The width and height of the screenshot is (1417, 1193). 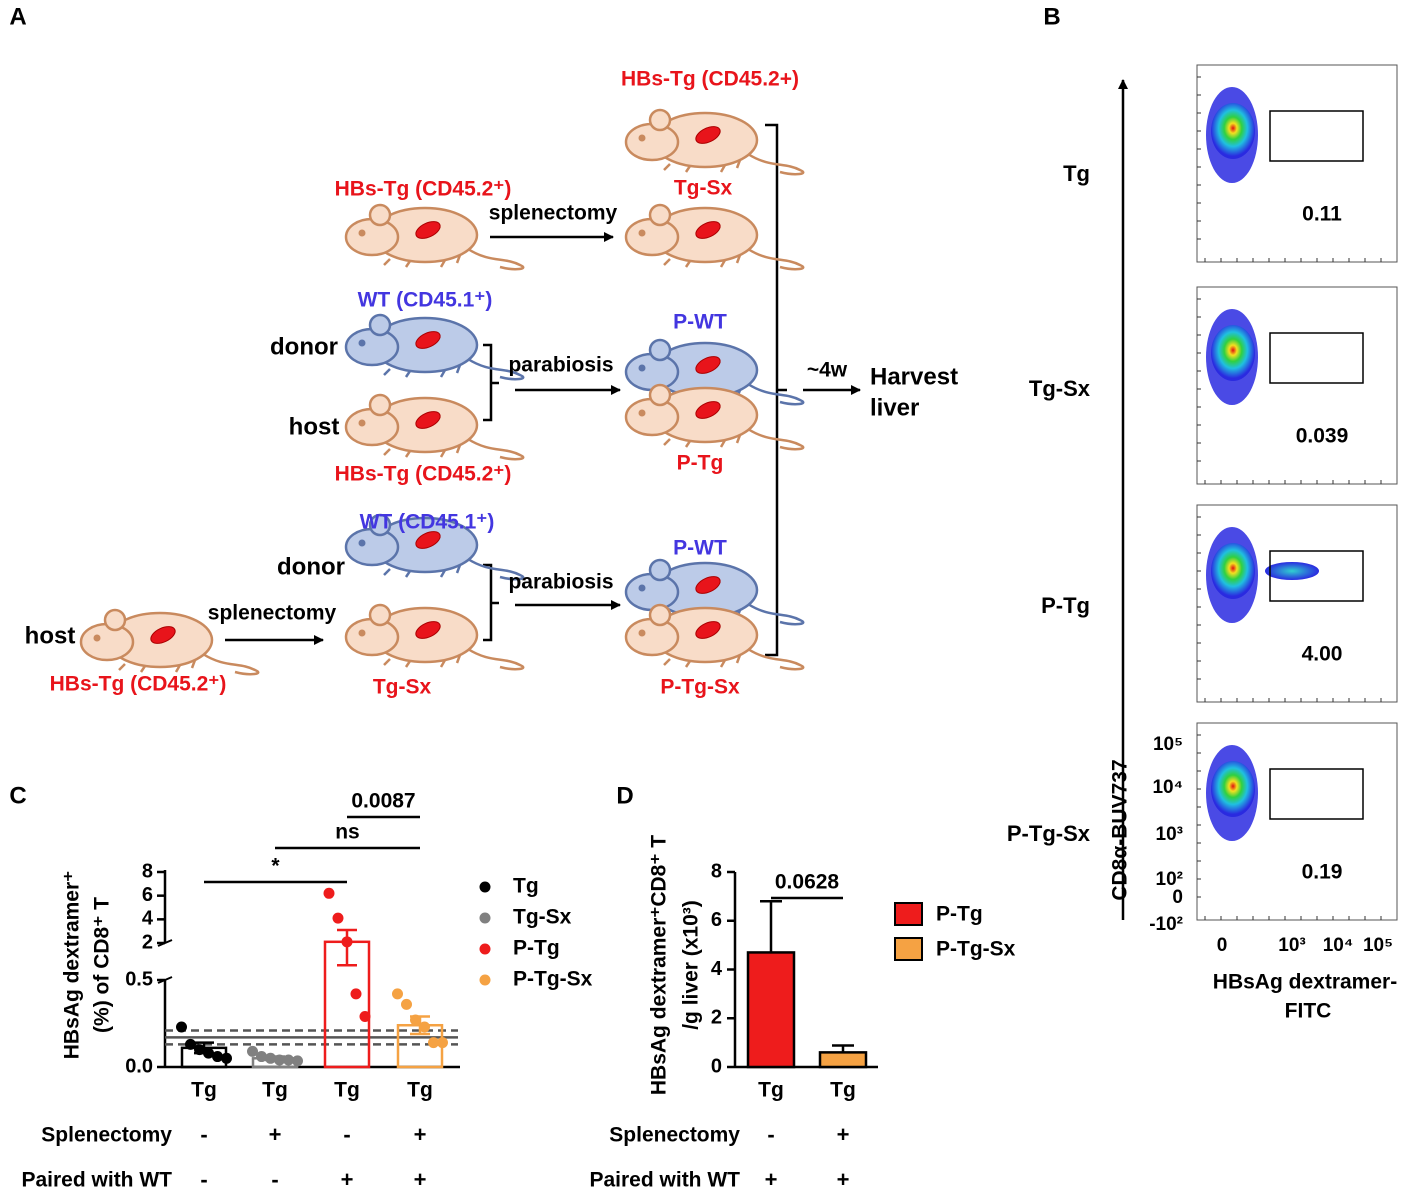 What do you see at coordinates (17, 795) in the screenshot?
I see `panel-label: C` at bounding box center [17, 795].